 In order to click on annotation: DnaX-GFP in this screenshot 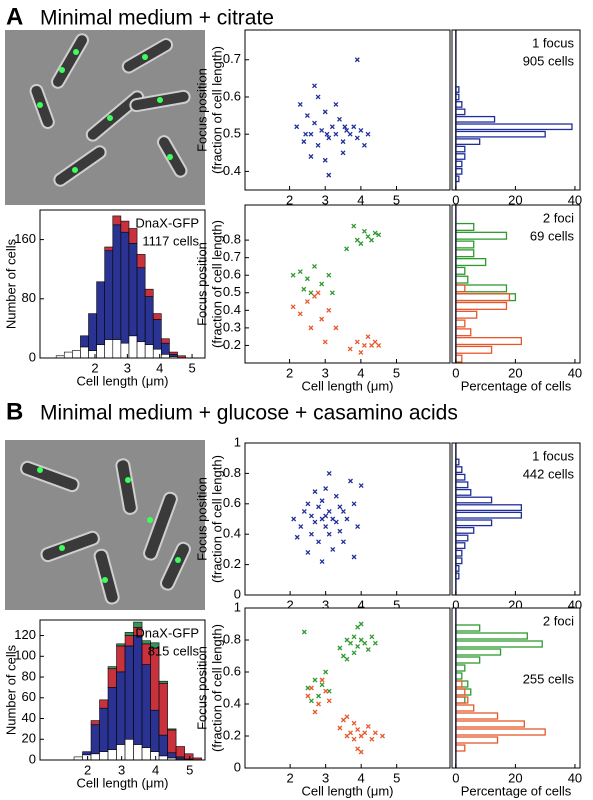, I will do `click(167, 222)`.